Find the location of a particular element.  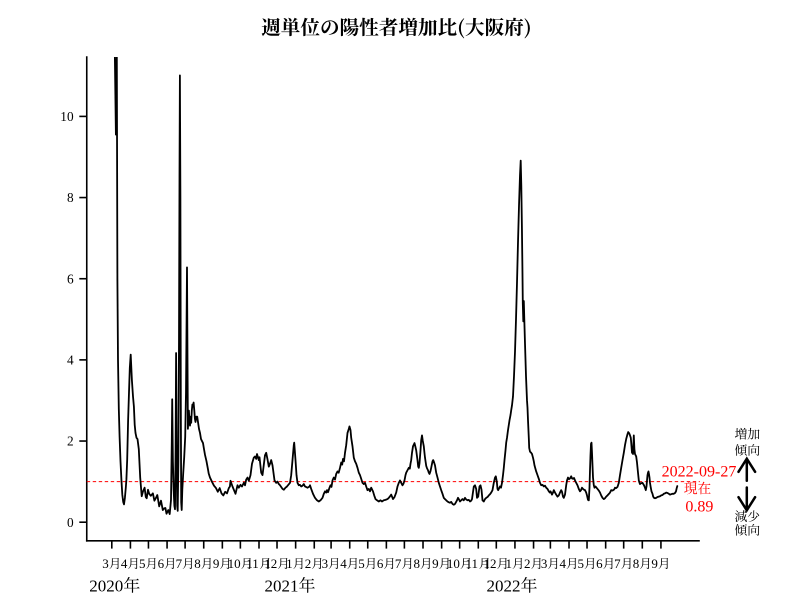

svg-text: 2022 is located at coordinates (504, 586).